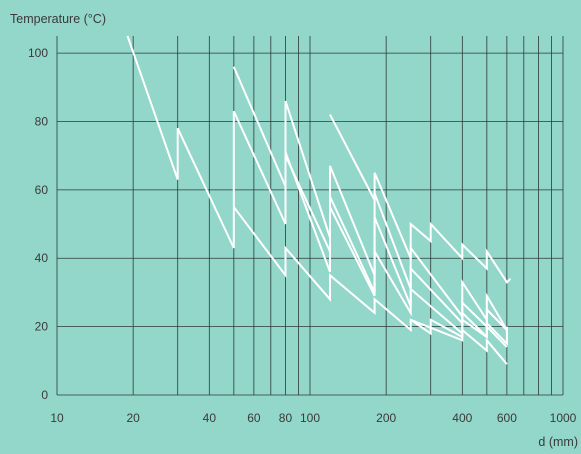 This screenshot has height=454, width=581. What do you see at coordinates (58, 19) in the screenshot?
I see `y-axis-title: Temperature (°C)` at bounding box center [58, 19].